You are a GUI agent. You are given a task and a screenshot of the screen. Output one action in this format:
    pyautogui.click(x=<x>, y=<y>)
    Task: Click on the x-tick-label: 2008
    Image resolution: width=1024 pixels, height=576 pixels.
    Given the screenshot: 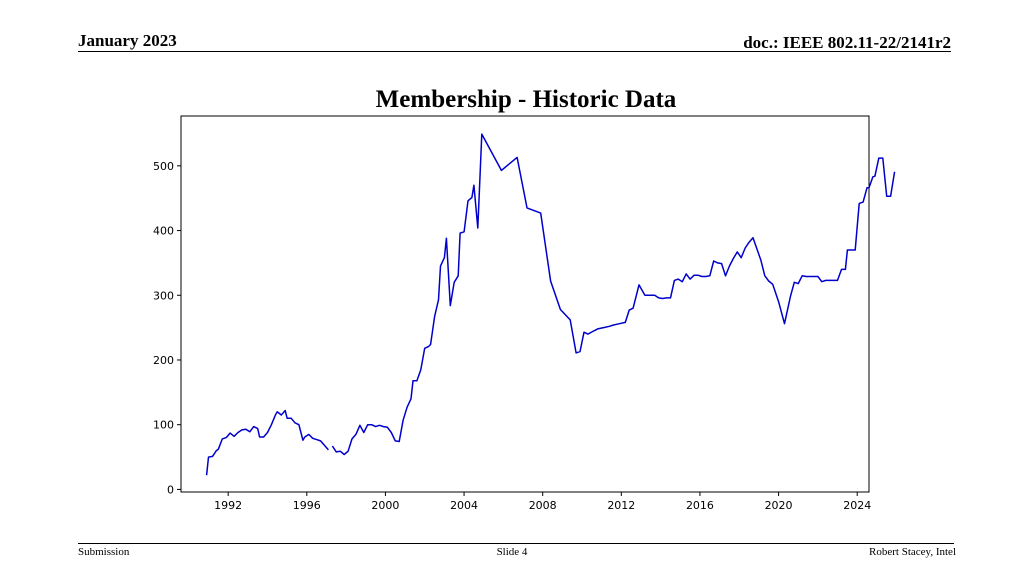 What is the action you would take?
    pyautogui.click(x=543, y=505)
    